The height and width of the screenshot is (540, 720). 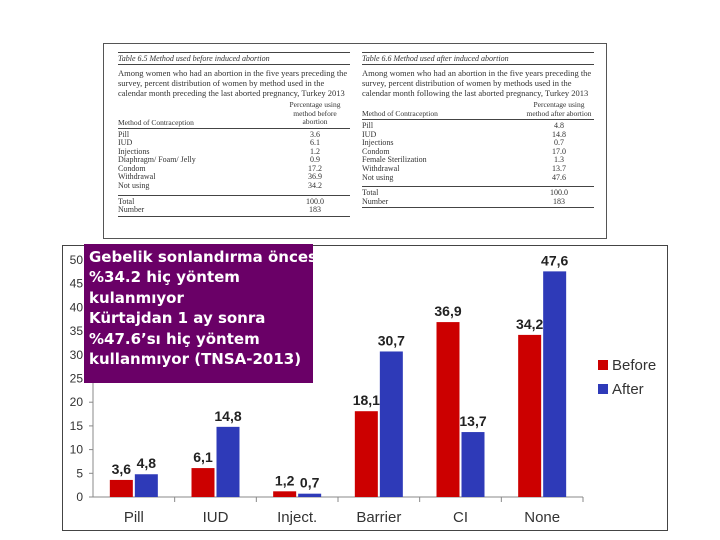 What do you see at coordinates (478, 193) in the screenshot?
I see `table-row-total: Total 100.0` at bounding box center [478, 193].